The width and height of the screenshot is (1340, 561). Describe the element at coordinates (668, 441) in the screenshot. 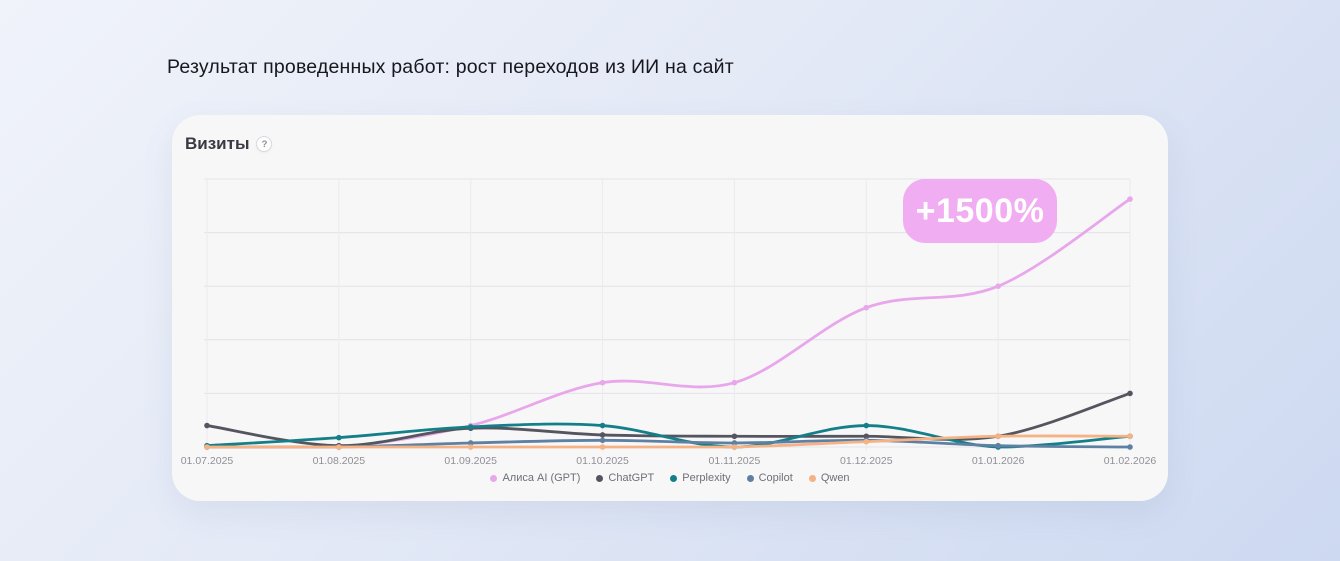

I see `series-line-Qwen` at that location.